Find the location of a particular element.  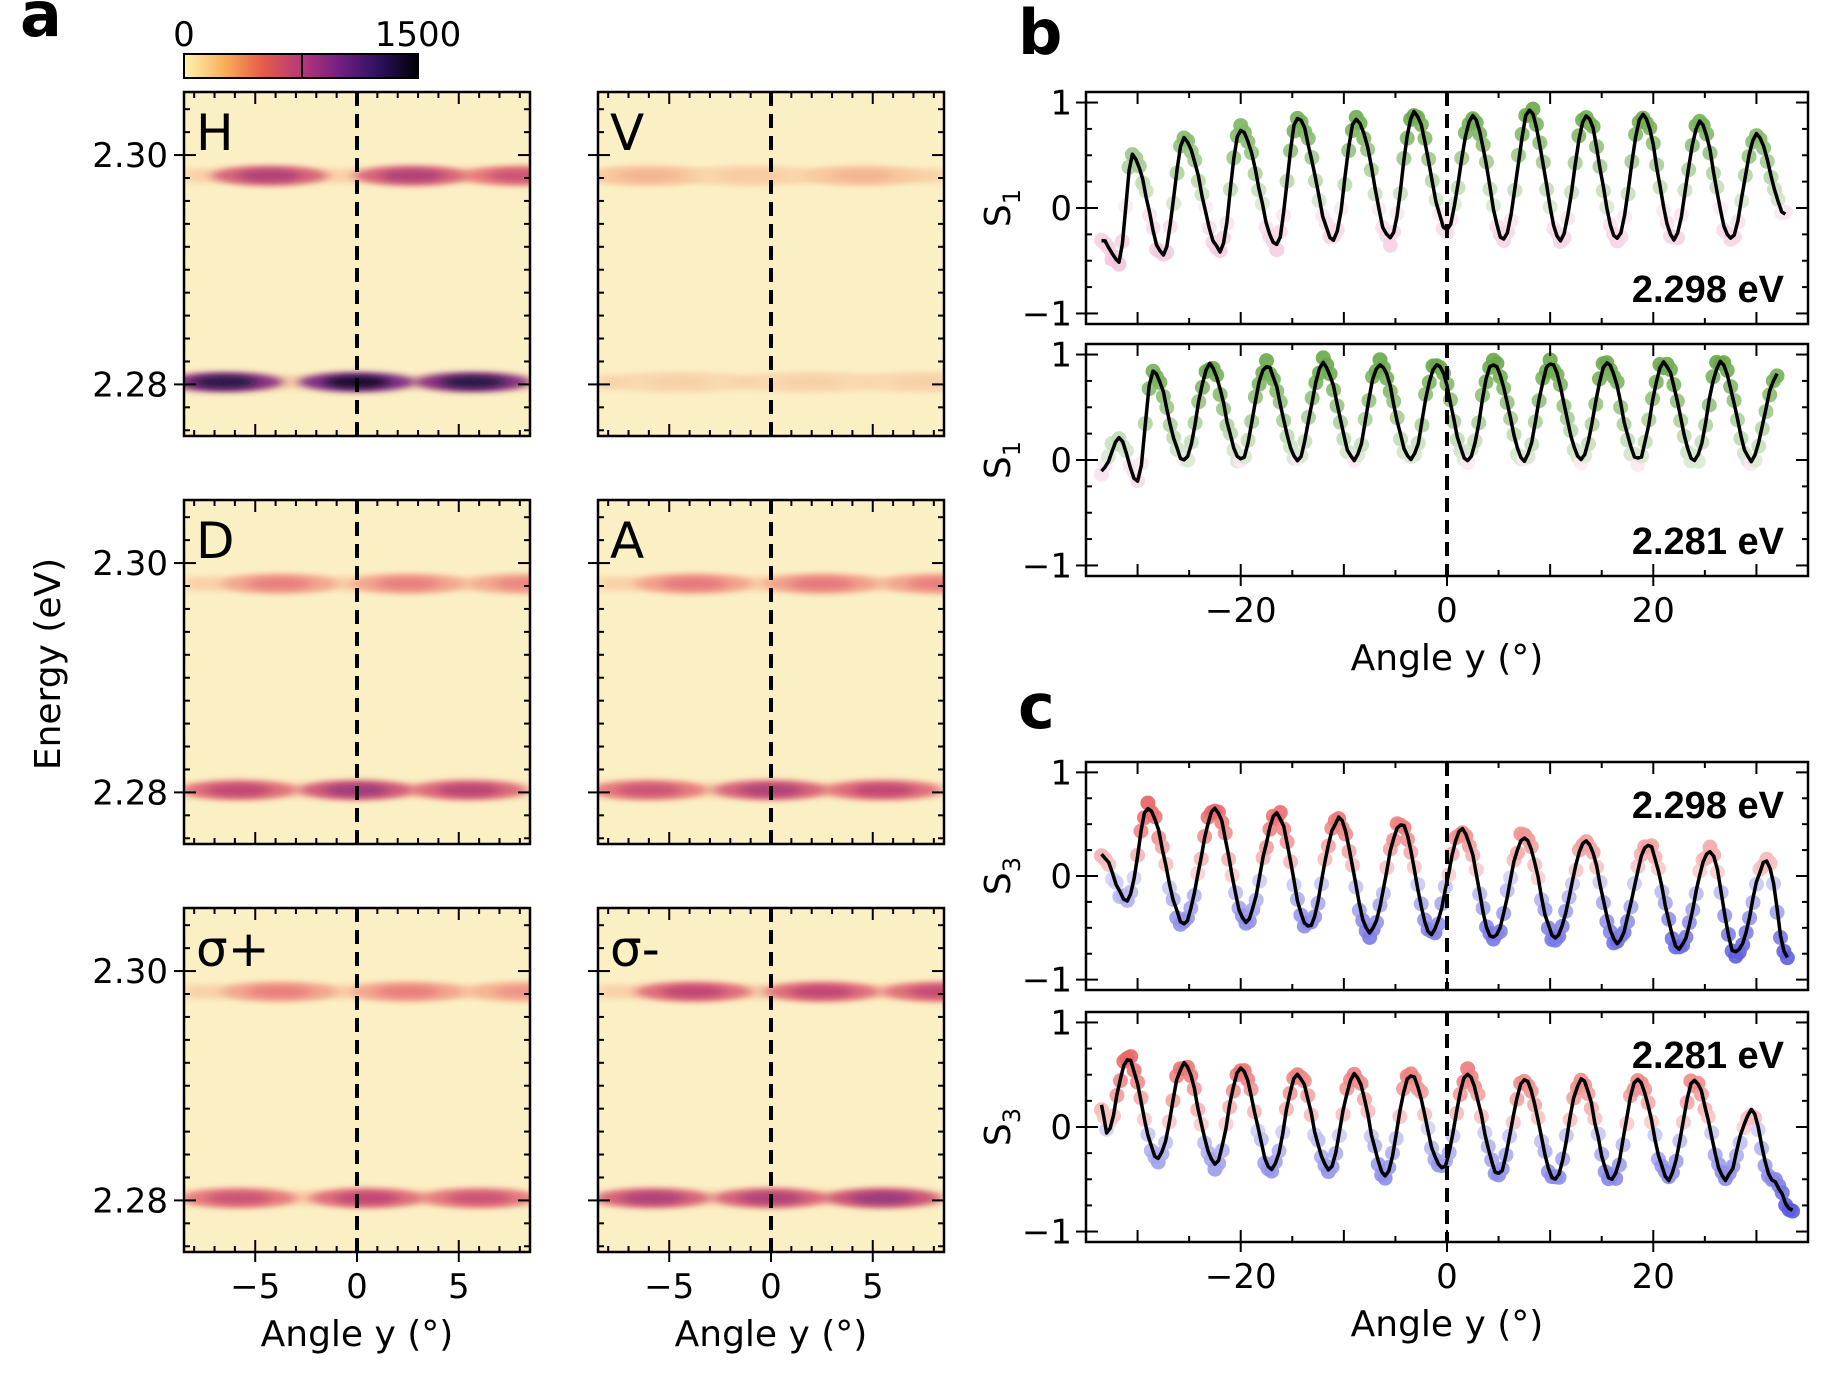

panel-b-letter: b is located at coordinates (1040, 34).